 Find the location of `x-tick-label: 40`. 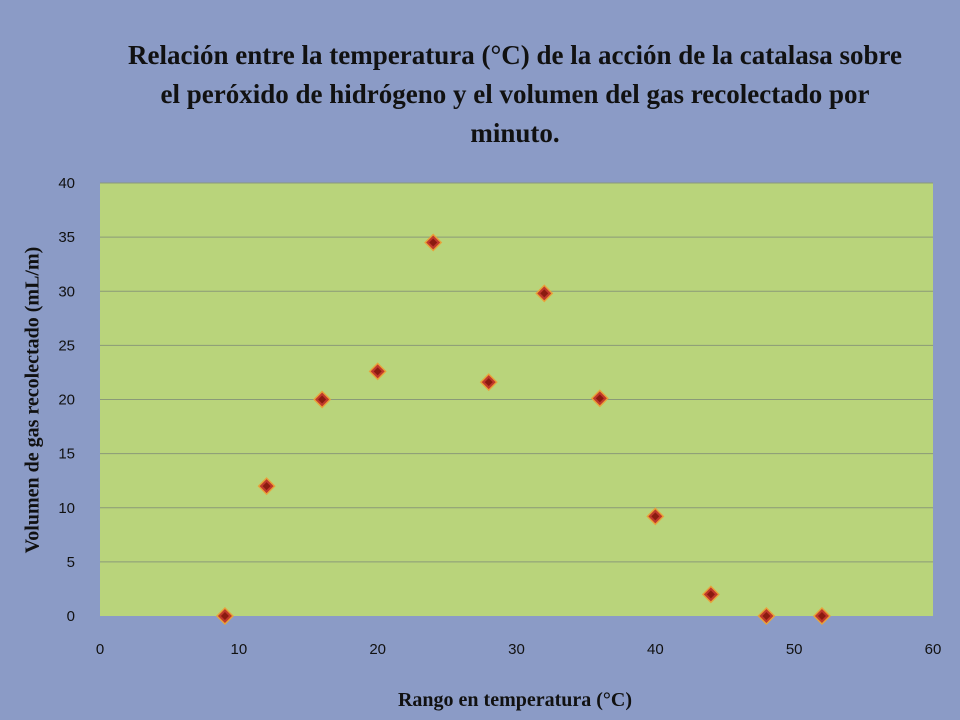

x-tick-label: 40 is located at coordinates (655, 649).